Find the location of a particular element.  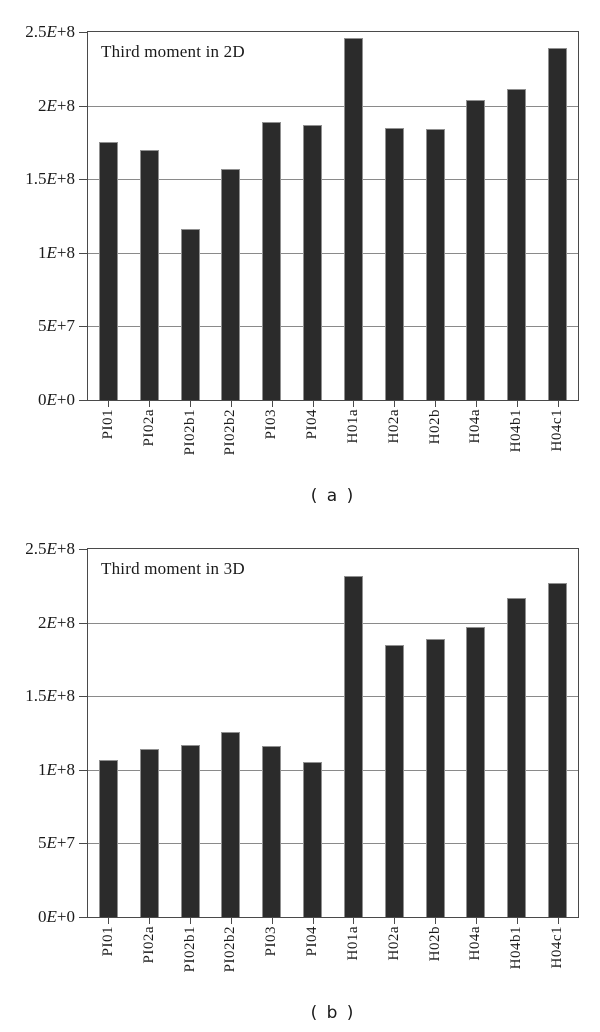

bar-PI03 is located at coordinates (272, 831).